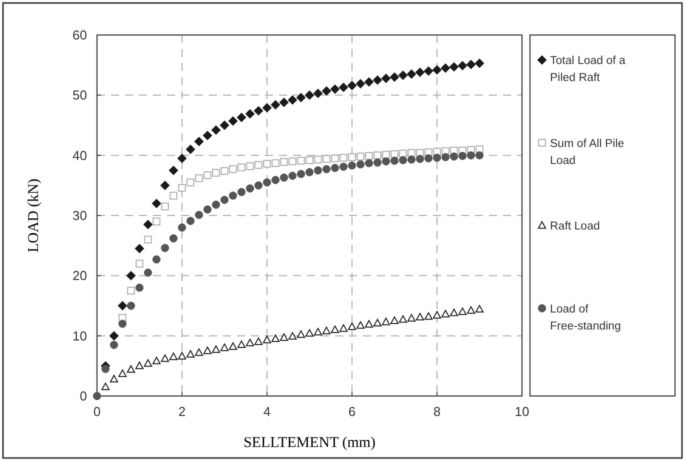 Image resolution: width=685 pixels, height=461 pixels. What do you see at coordinates (79, 336) in the screenshot?
I see `y-tick-label: 10` at bounding box center [79, 336].